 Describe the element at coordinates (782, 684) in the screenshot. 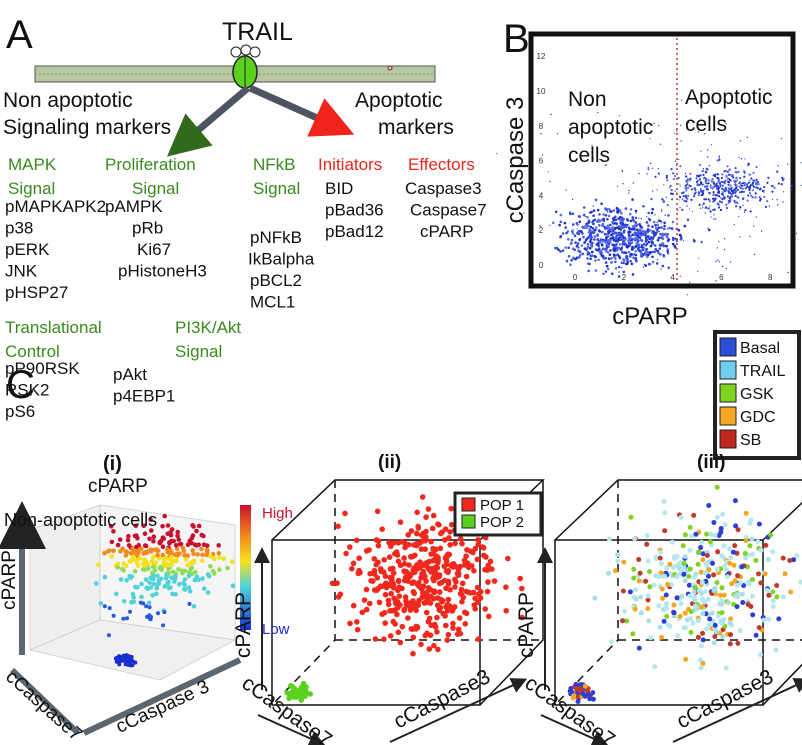

I see `cube-edge` at that location.